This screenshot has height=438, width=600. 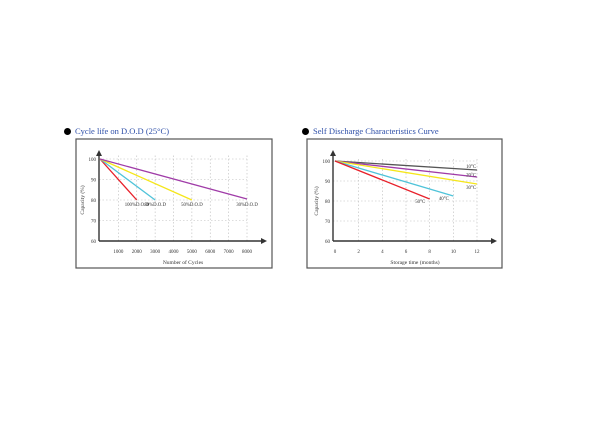 I want to click on x-tick-label: 12, so click(x=478, y=252).